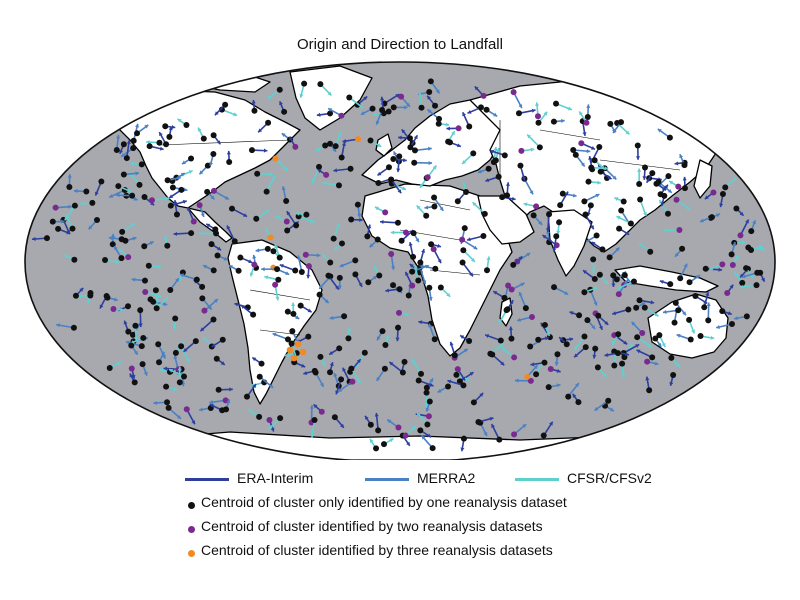 The image size is (800, 600). Describe the element at coordinates (400, 44) in the screenshot. I see `map-title: Origin and Direction to Landfall` at that location.